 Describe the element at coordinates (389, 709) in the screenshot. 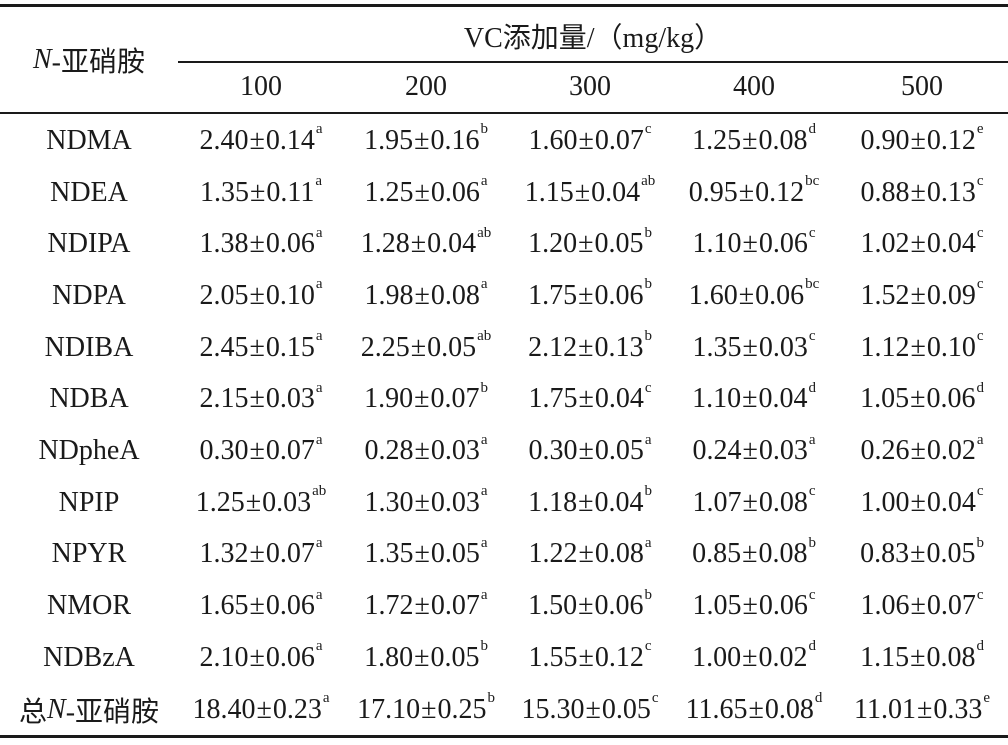

I see `cell-mean: 17.10` at that location.